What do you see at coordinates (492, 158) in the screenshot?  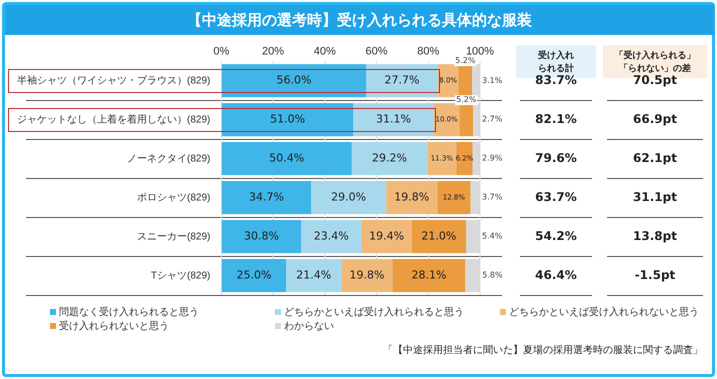 I see `data-label: 2.9%` at bounding box center [492, 158].